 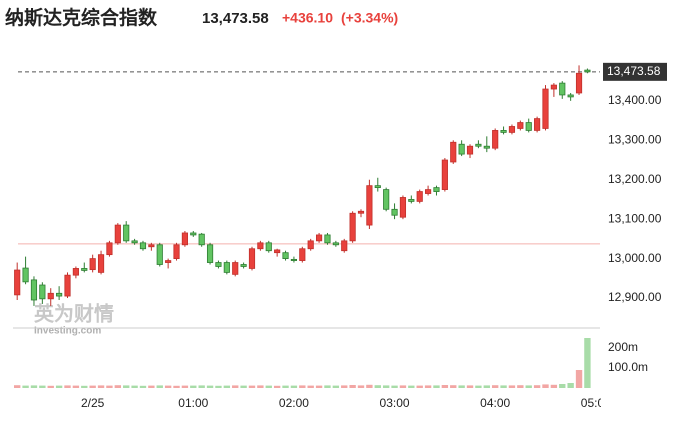 What do you see at coordinates (628, 367) in the screenshot?
I see `volume-tick-label: 100.0m` at bounding box center [628, 367].